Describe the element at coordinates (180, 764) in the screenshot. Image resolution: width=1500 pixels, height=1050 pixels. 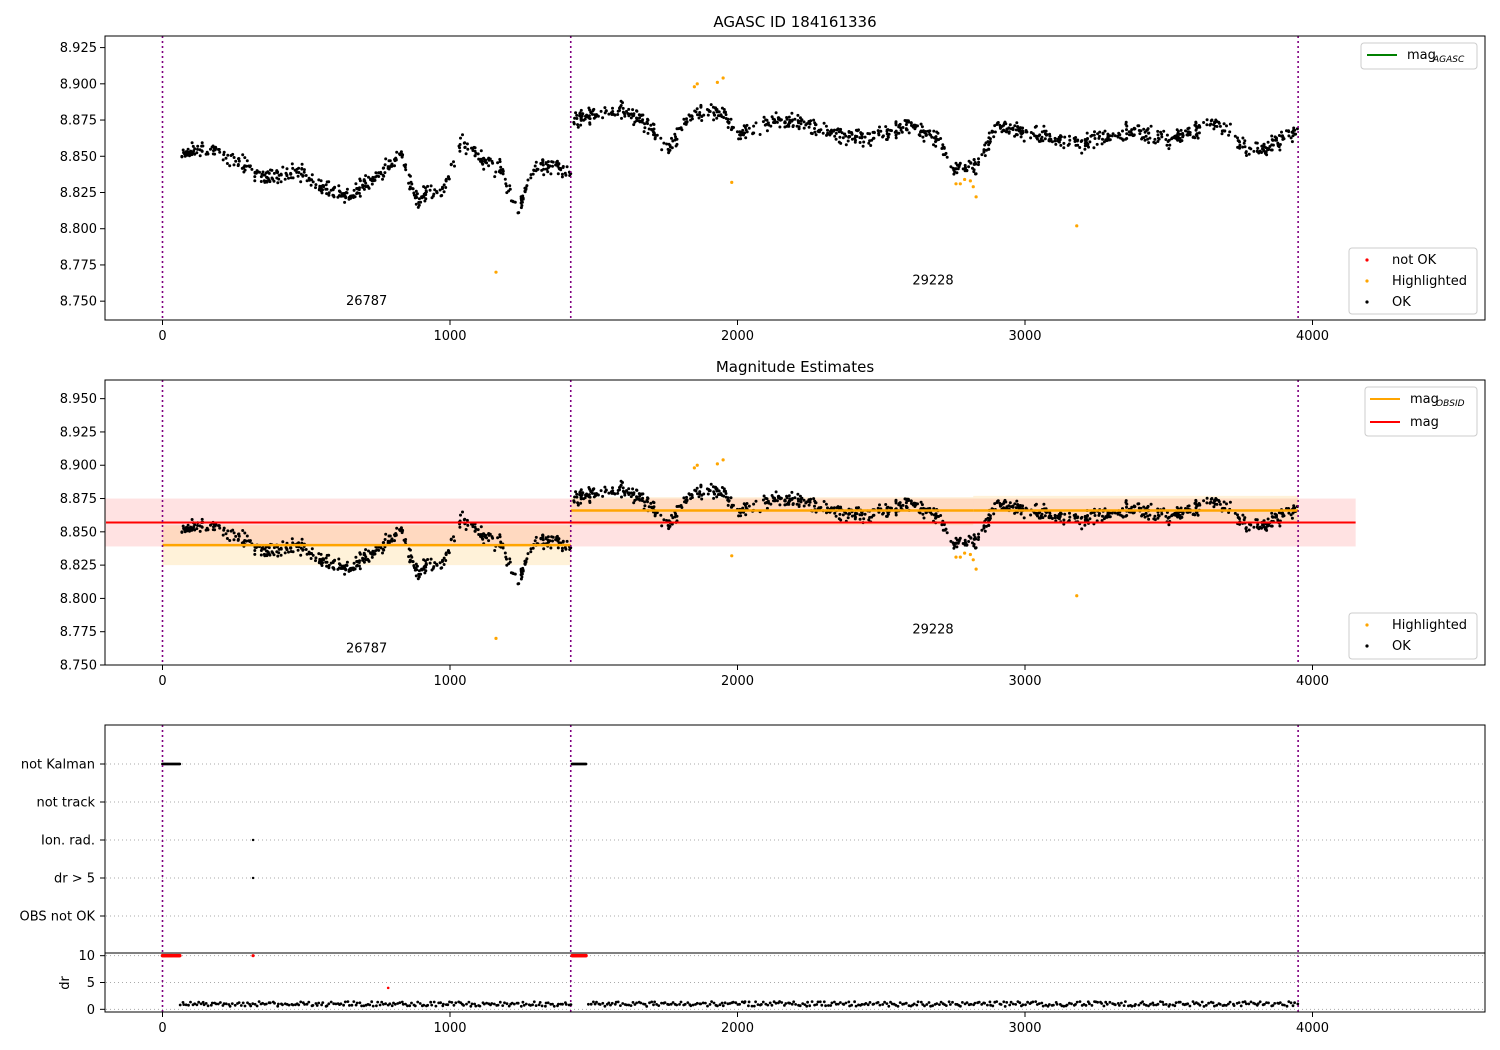
I see `flag-point` at that location.